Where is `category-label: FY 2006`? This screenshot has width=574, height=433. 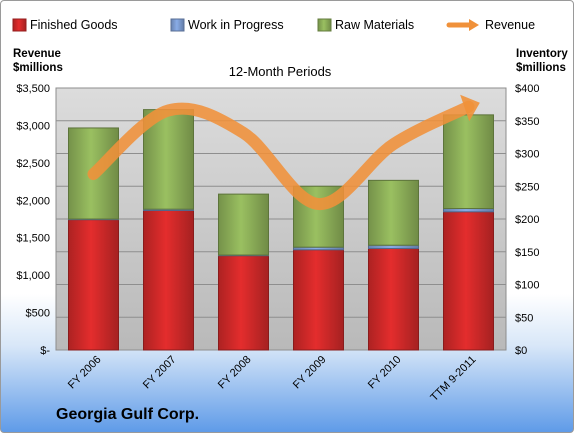
category-label: FY 2006 is located at coordinates (85, 373).